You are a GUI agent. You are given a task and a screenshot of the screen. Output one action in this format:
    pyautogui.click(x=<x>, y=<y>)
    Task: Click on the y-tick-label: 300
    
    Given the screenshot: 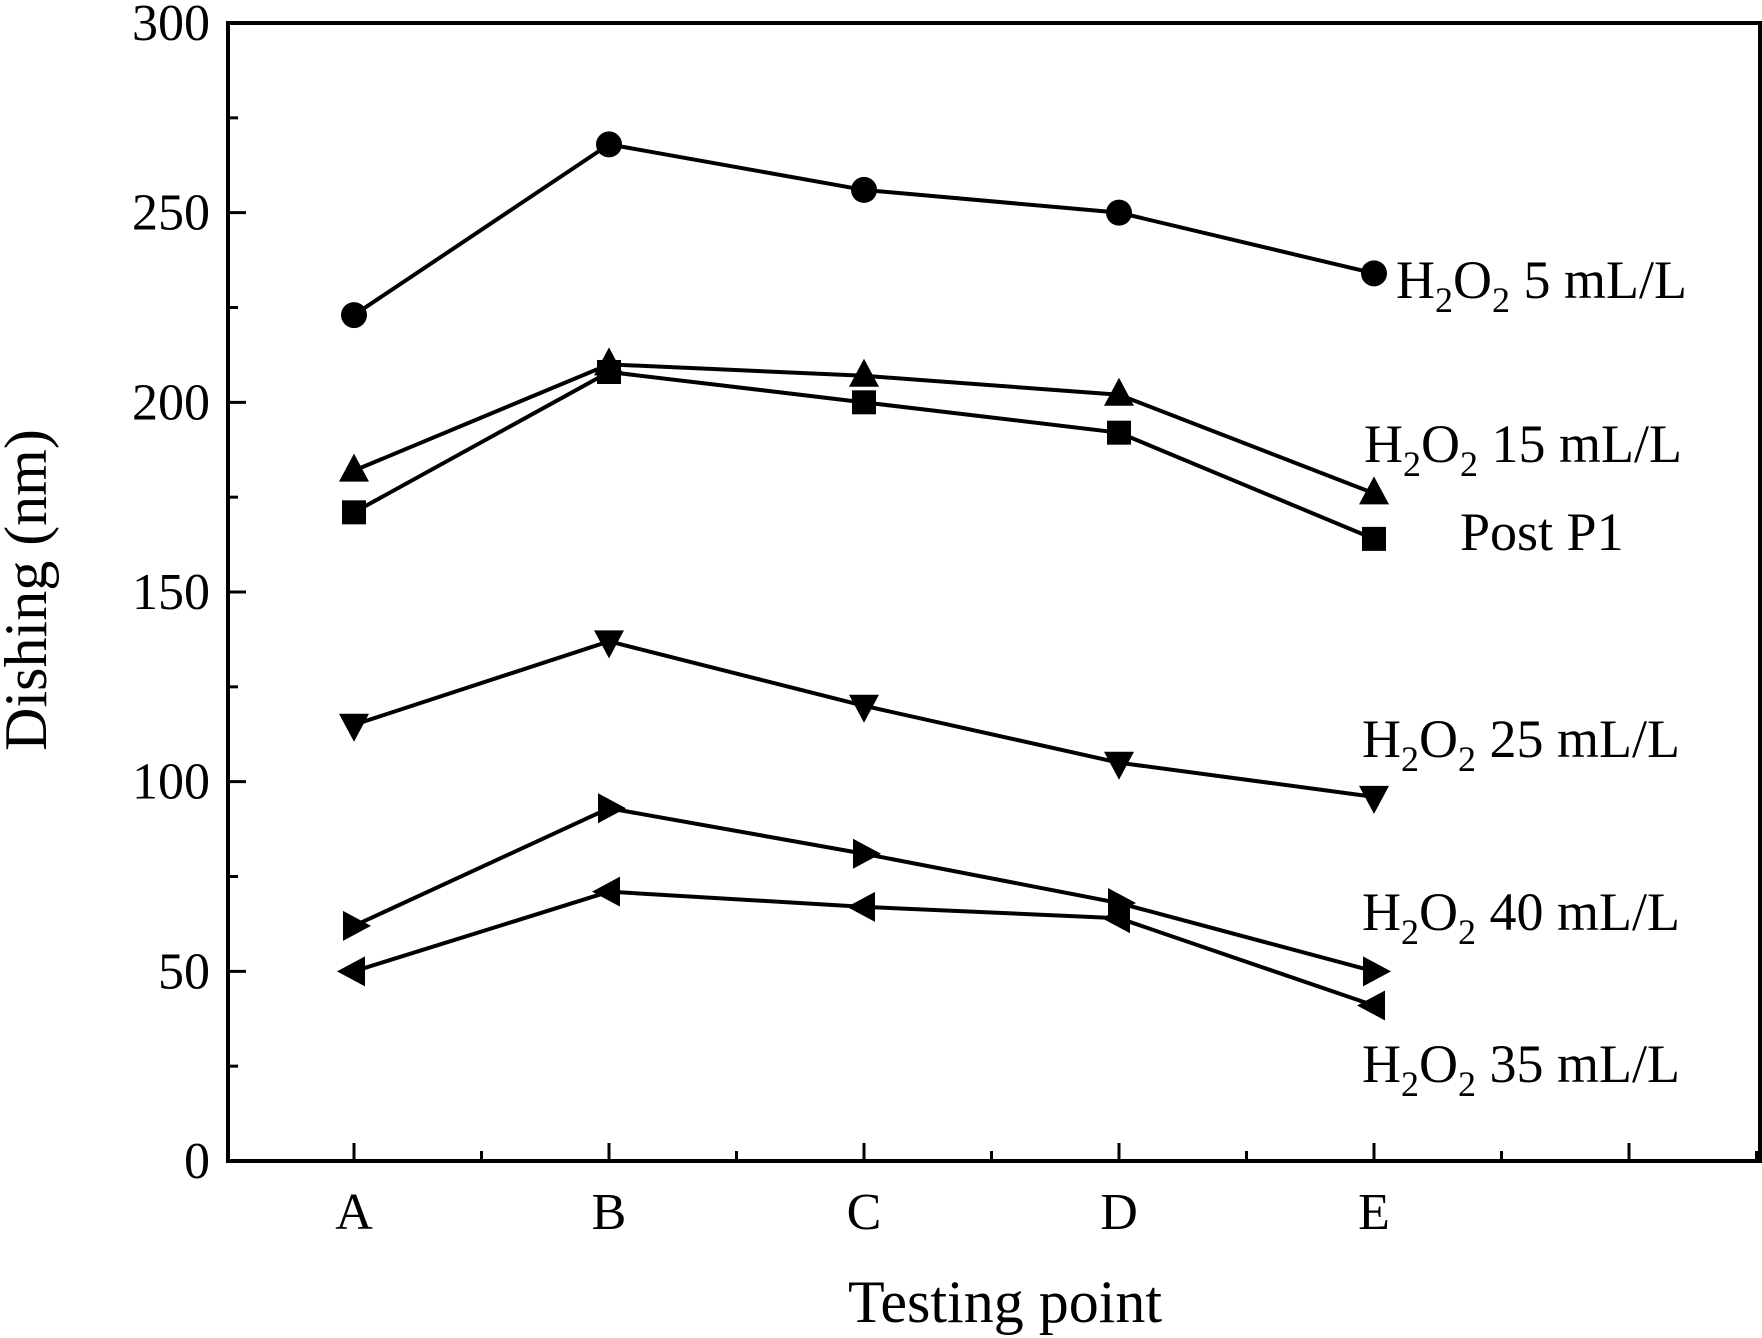 What is the action you would take?
    pyautogui.click(x=171, y=26)
    